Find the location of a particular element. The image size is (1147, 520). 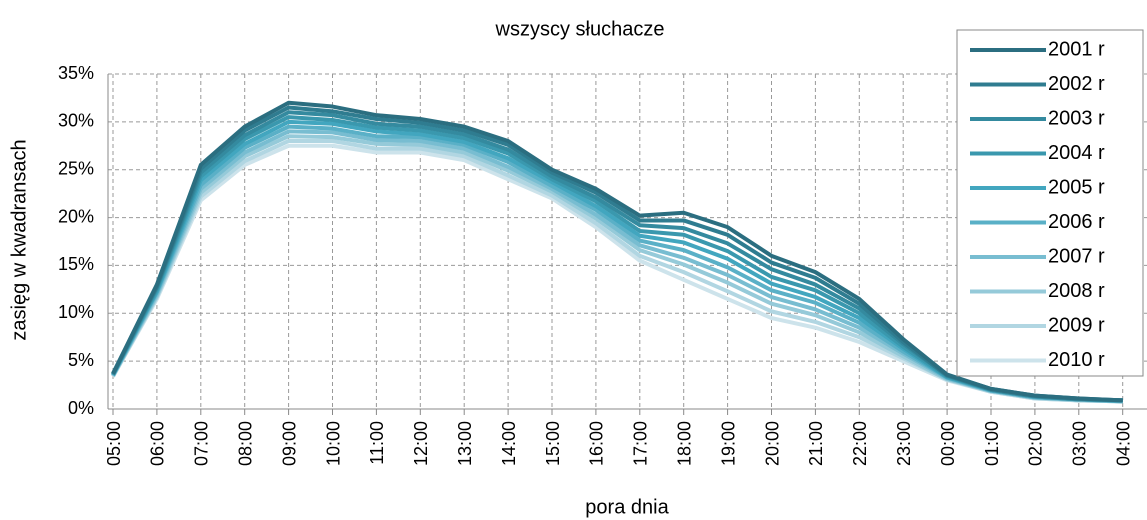

y-tick-label: 15% is located at coordinates (76, 264).